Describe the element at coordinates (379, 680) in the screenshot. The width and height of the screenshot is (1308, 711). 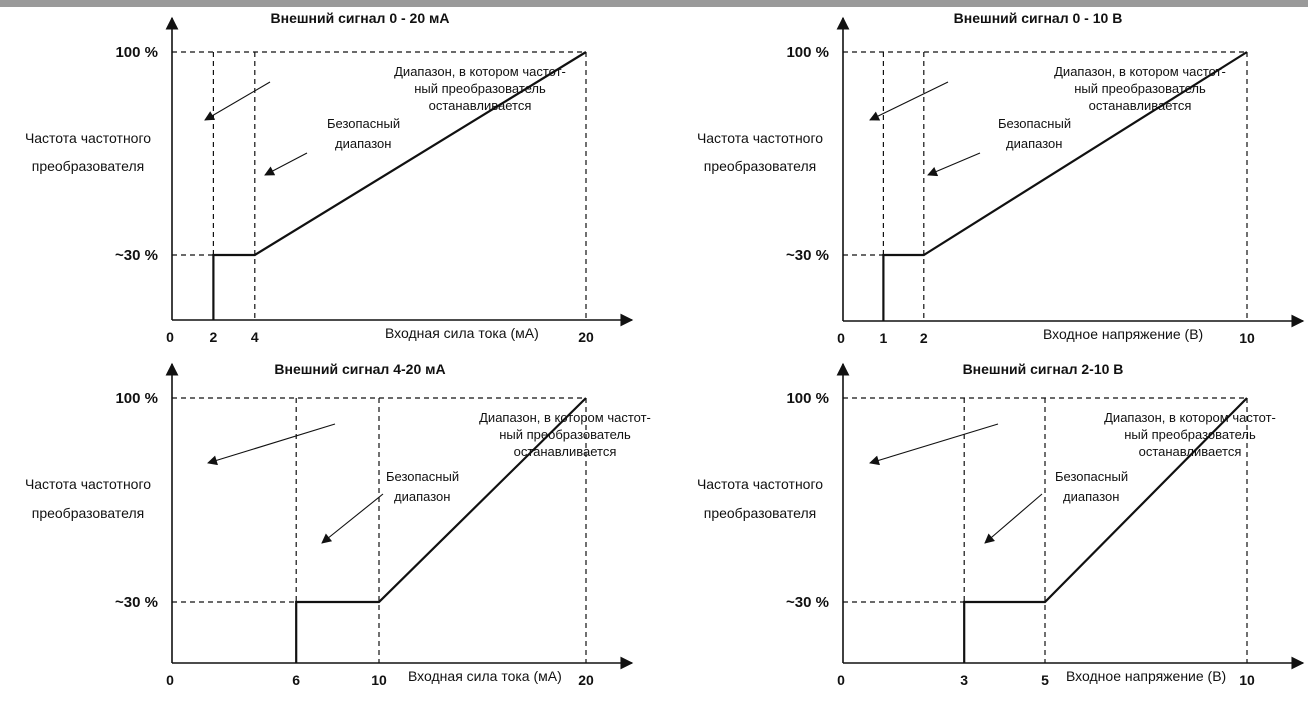
I see `x-tick-knee: 10` at that location.